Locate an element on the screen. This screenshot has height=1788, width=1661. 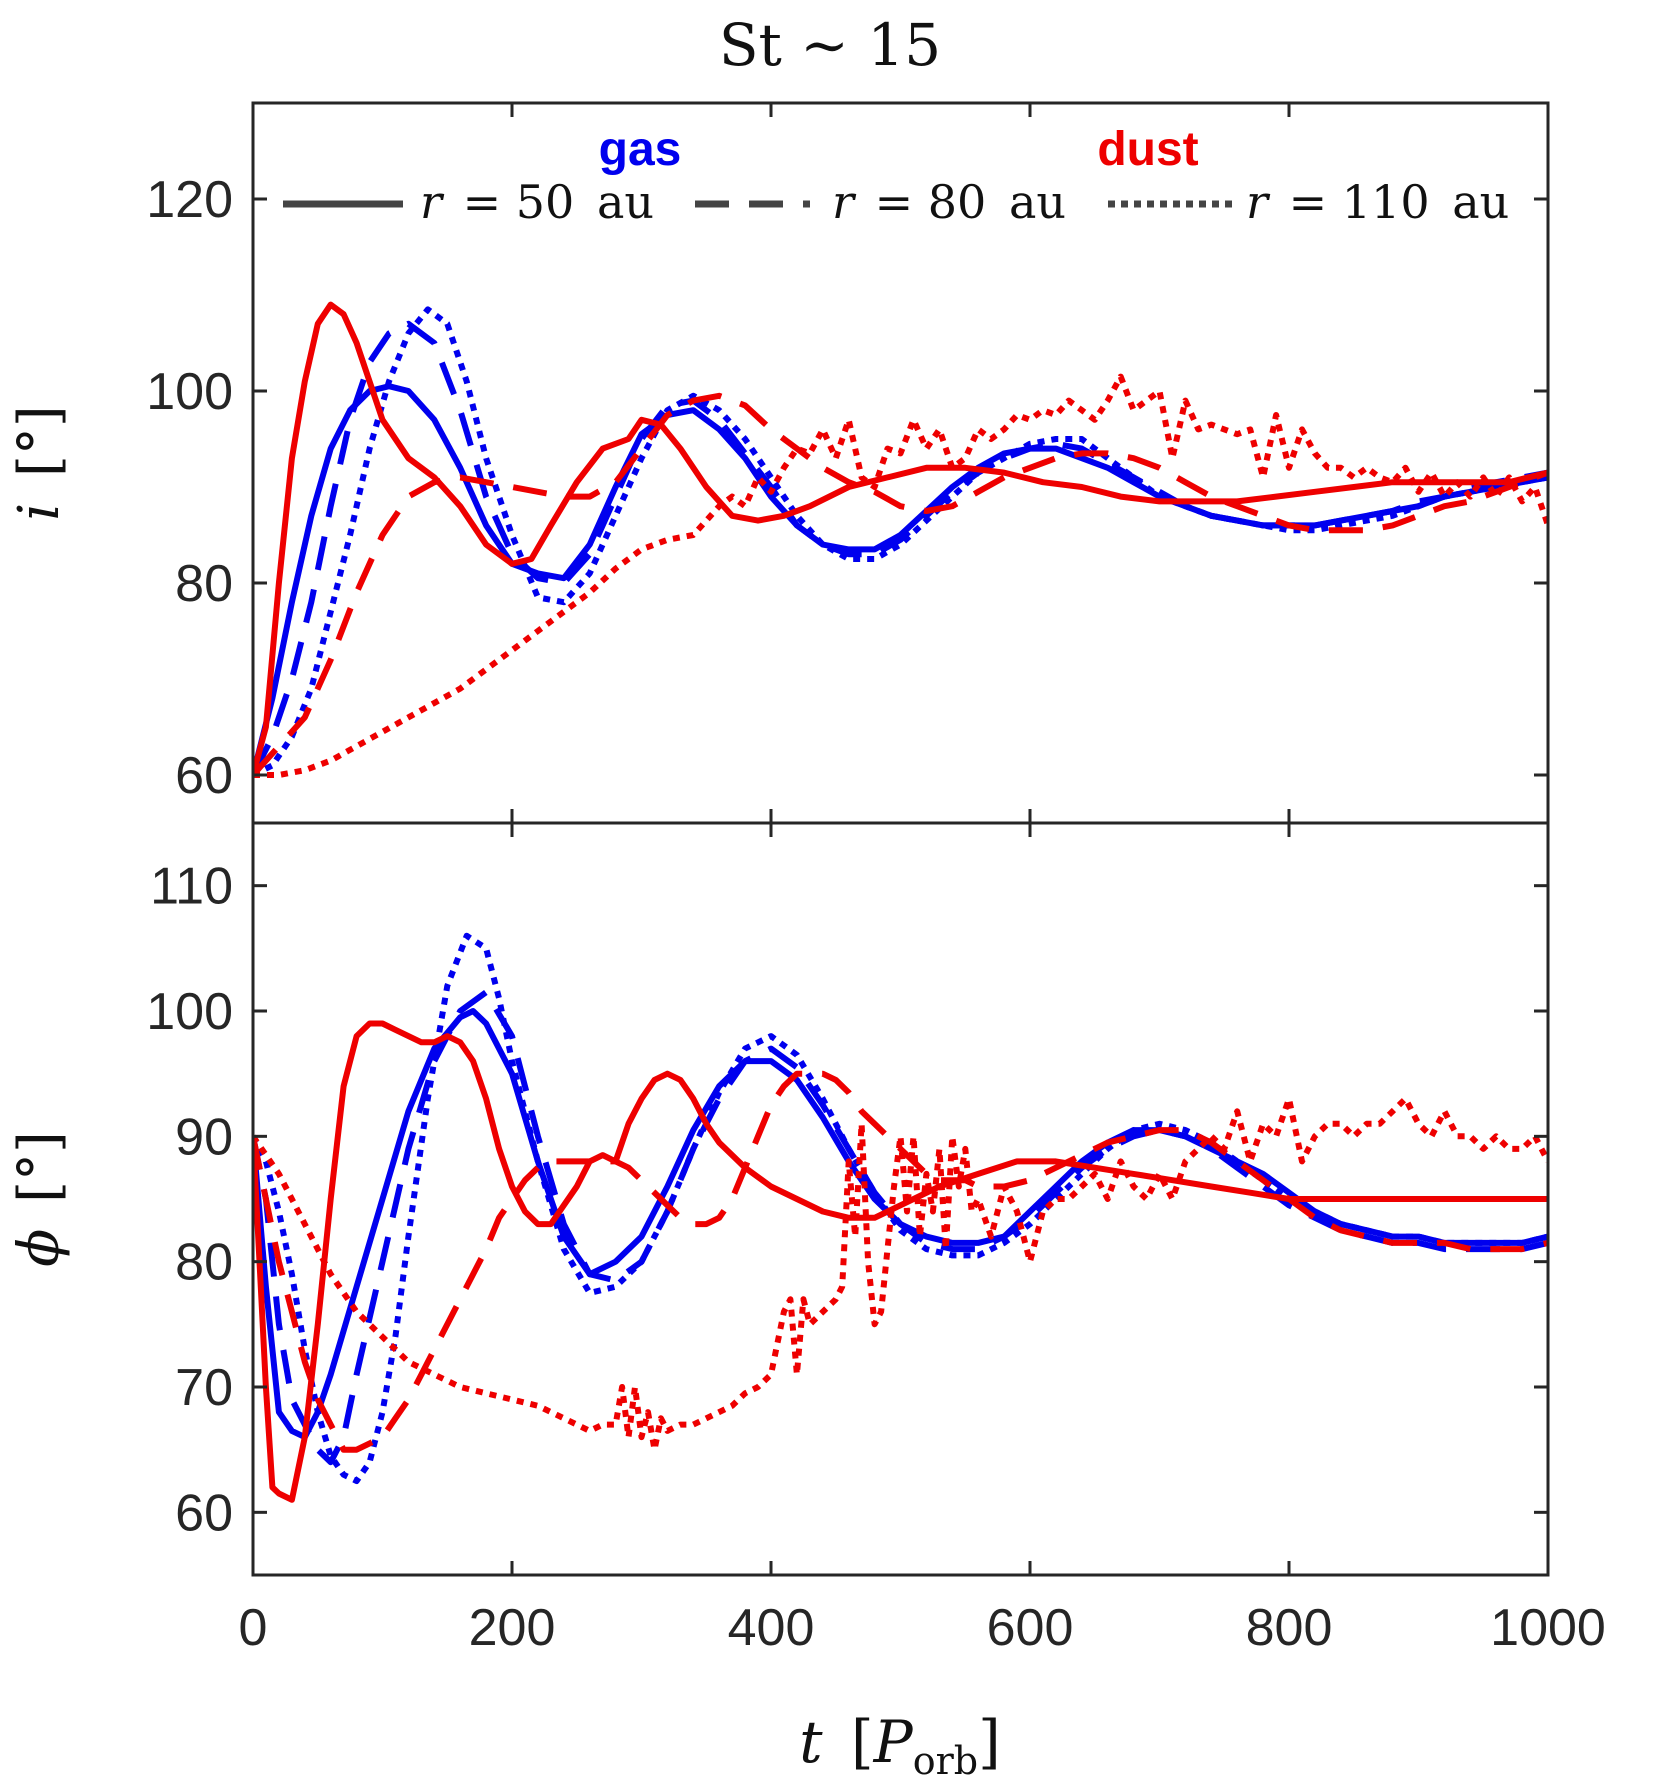
top-y-label-unit: [°] is located at coordinates (39, 441).